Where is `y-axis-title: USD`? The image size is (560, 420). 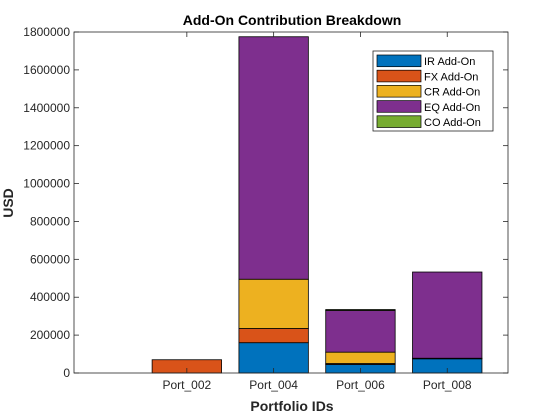
y-axis-title: USD is located at coordinates (8, 203).